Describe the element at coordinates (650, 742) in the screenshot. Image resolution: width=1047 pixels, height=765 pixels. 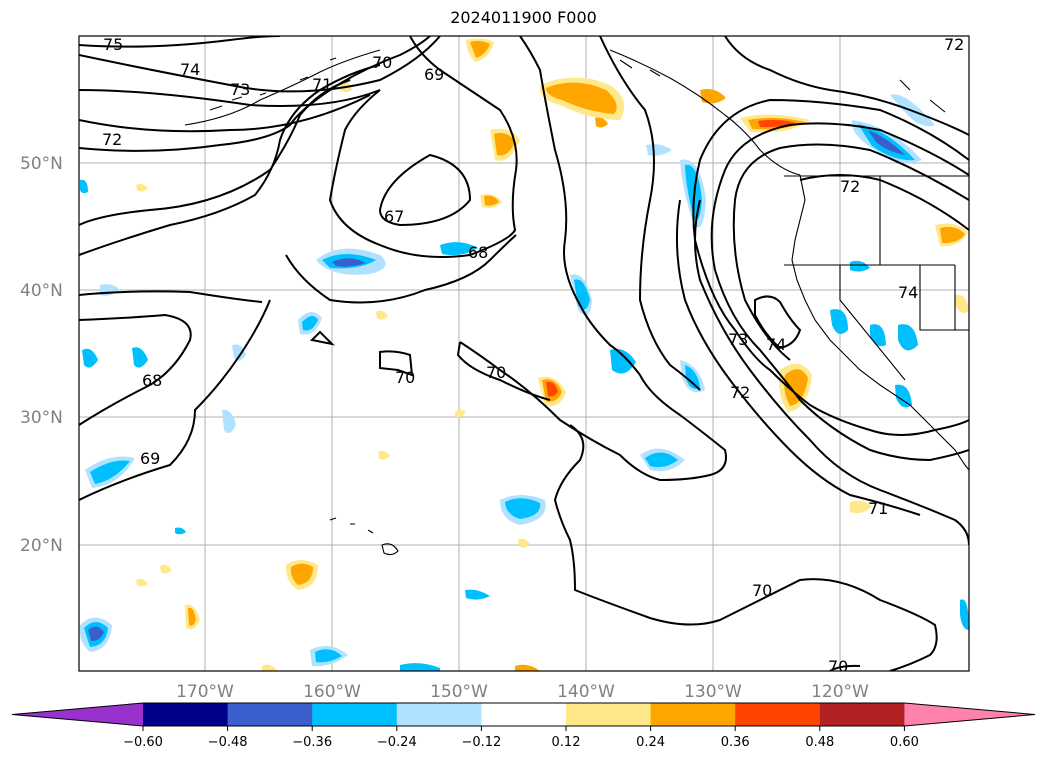
I see `colorbar-tick-label: 0.24` at that location.